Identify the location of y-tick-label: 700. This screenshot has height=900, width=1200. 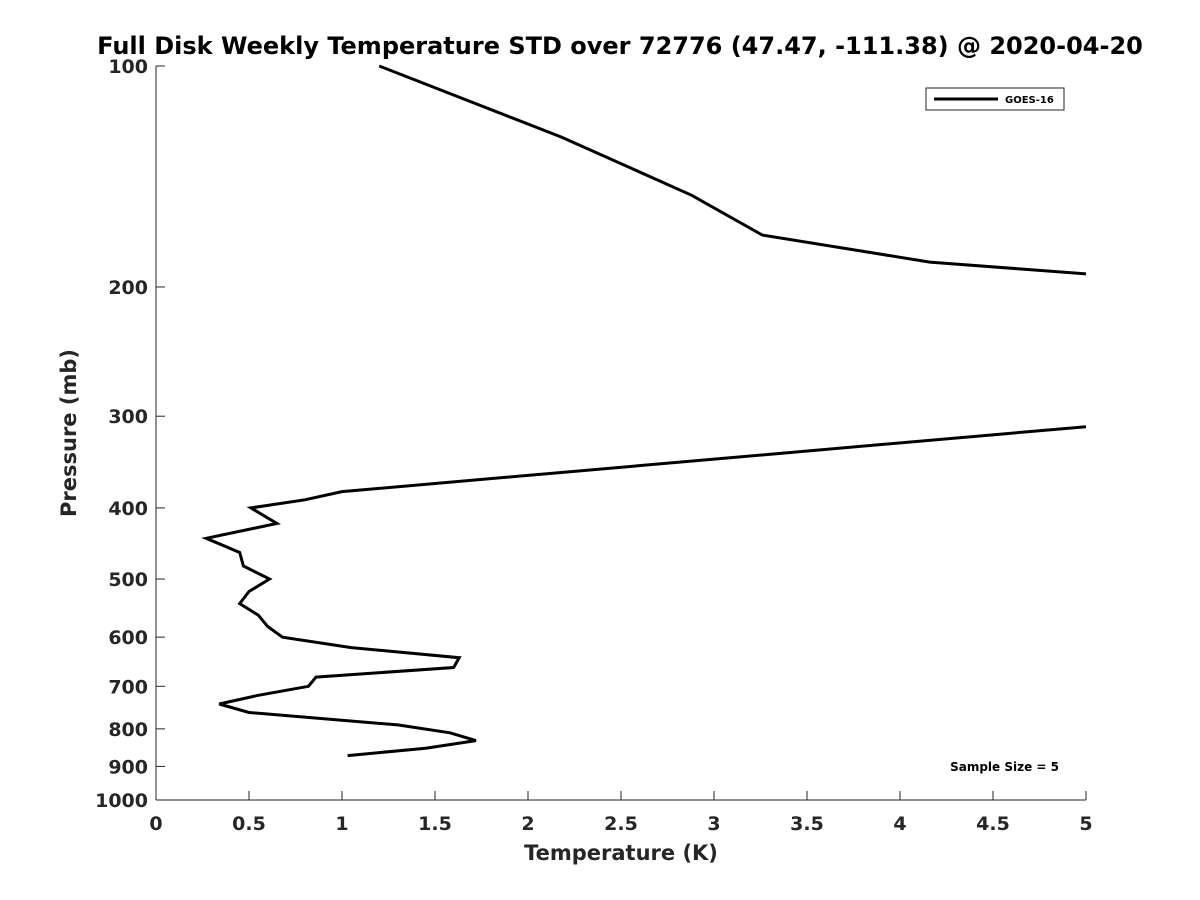
(128, 687).